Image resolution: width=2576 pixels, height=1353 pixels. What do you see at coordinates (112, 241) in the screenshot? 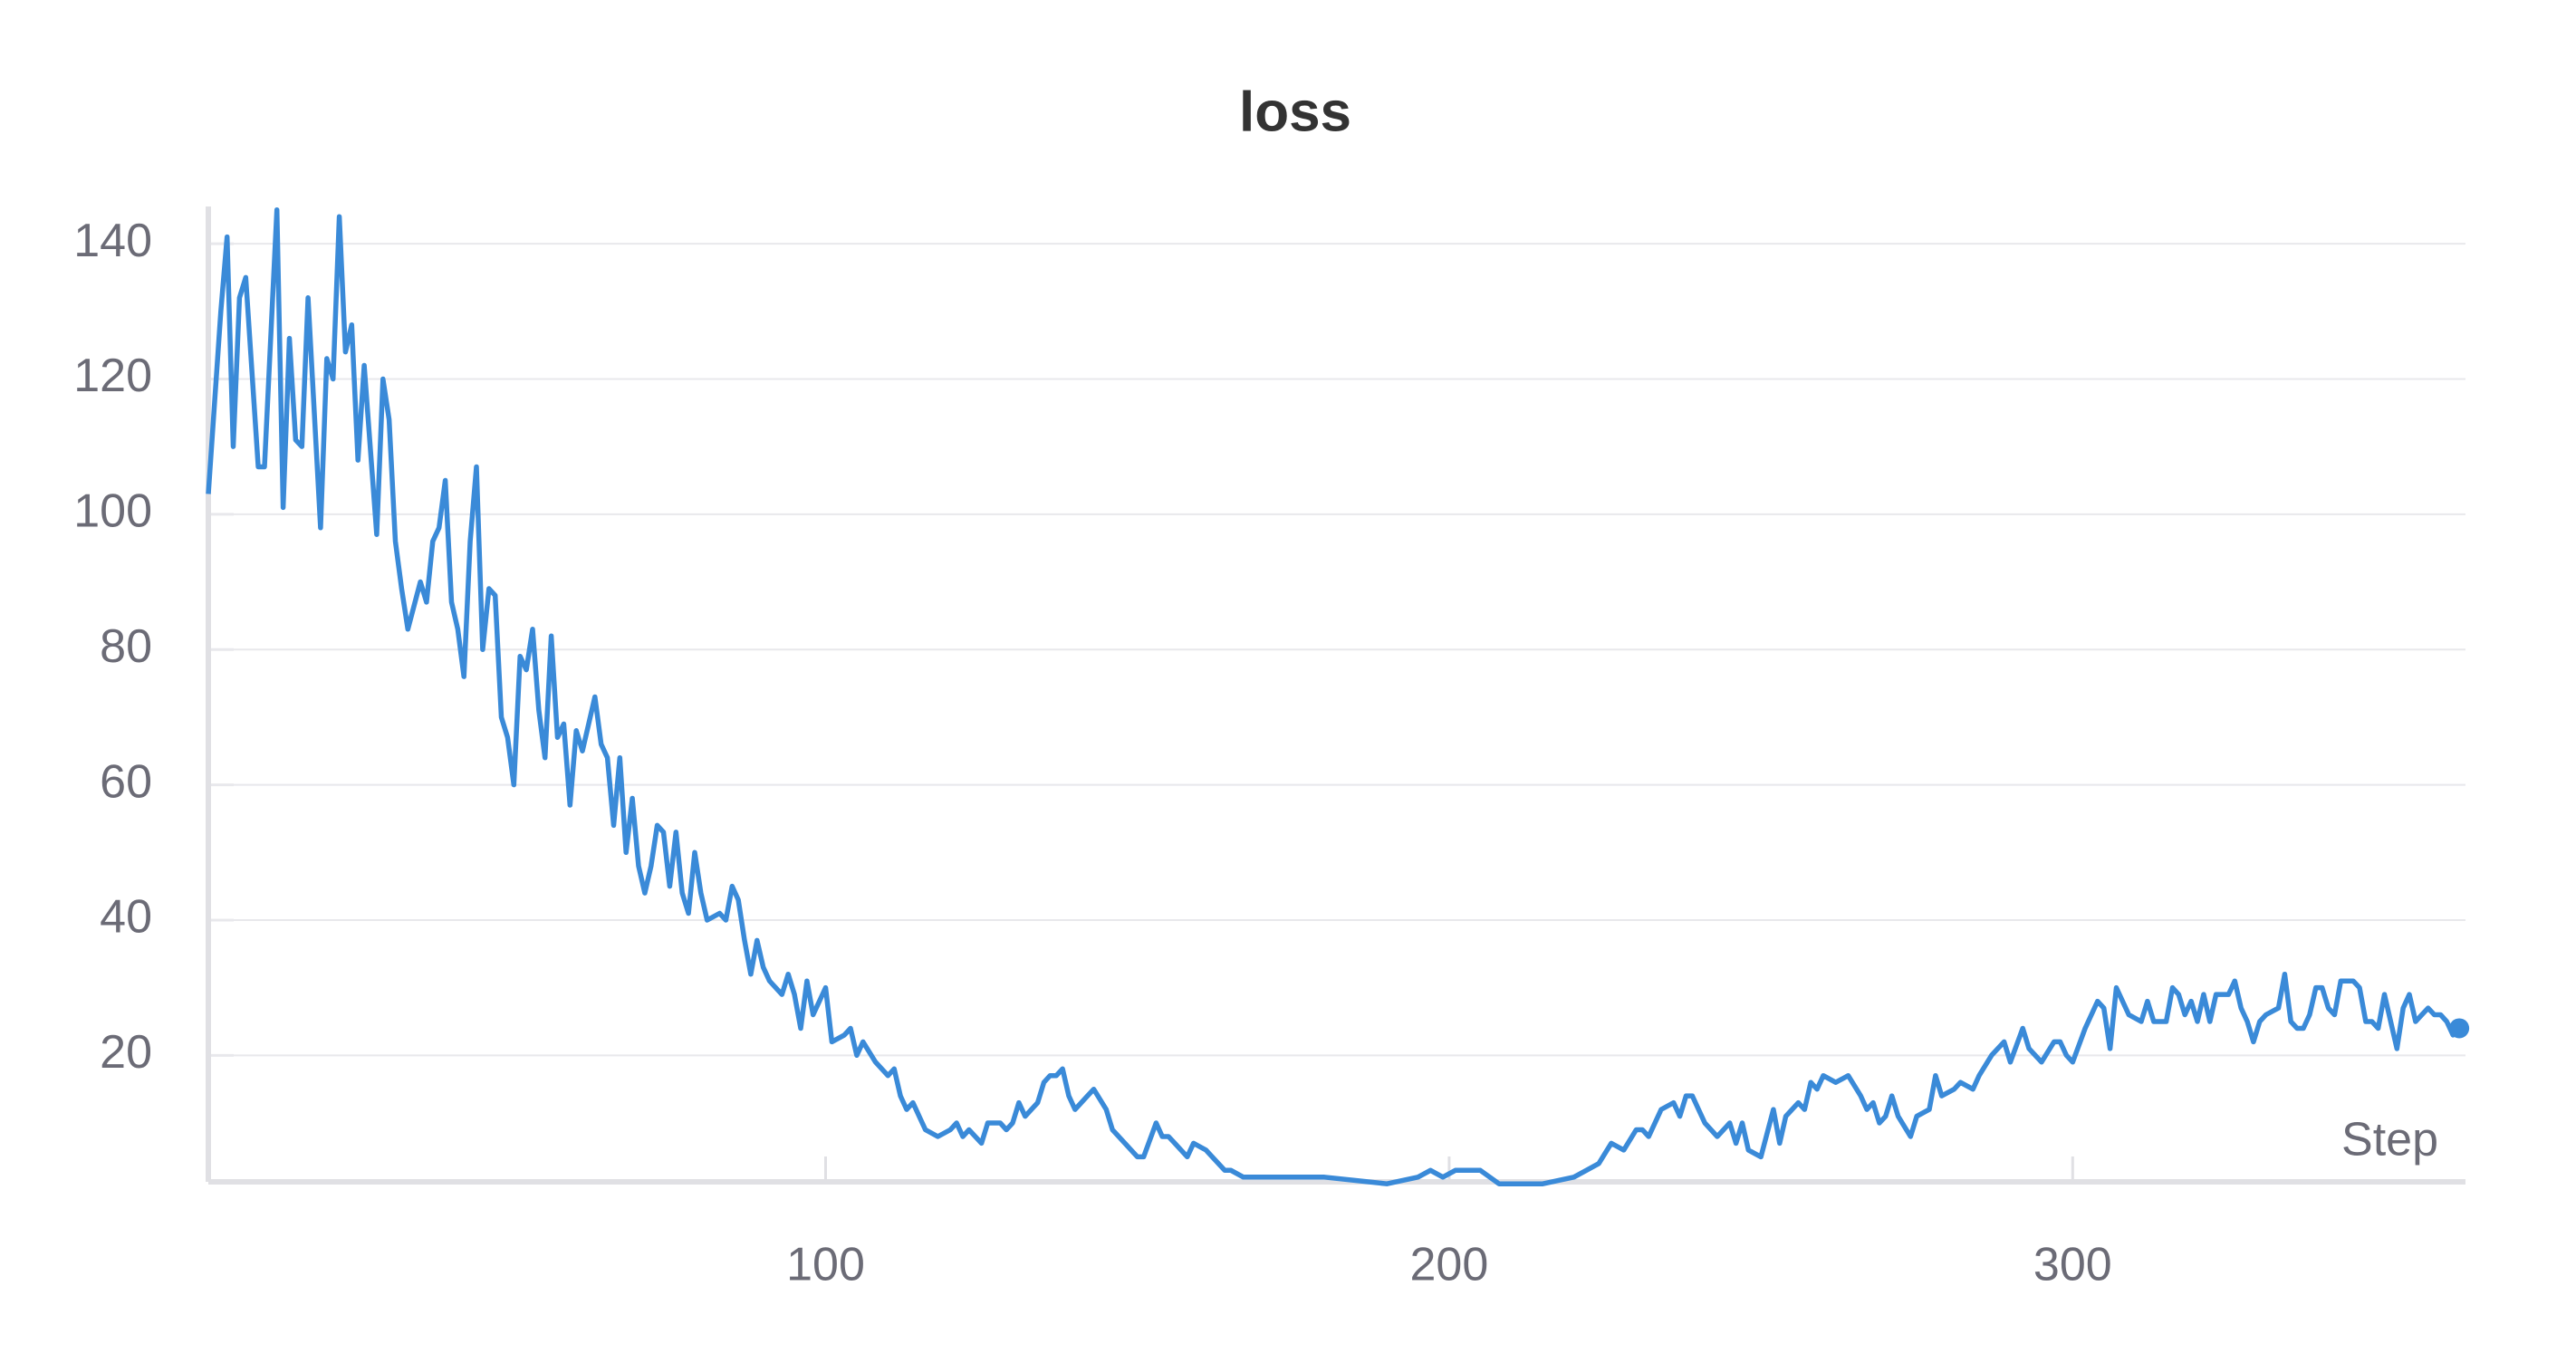
I see `y-tick-label: 140` at bounding box center [112, 241].